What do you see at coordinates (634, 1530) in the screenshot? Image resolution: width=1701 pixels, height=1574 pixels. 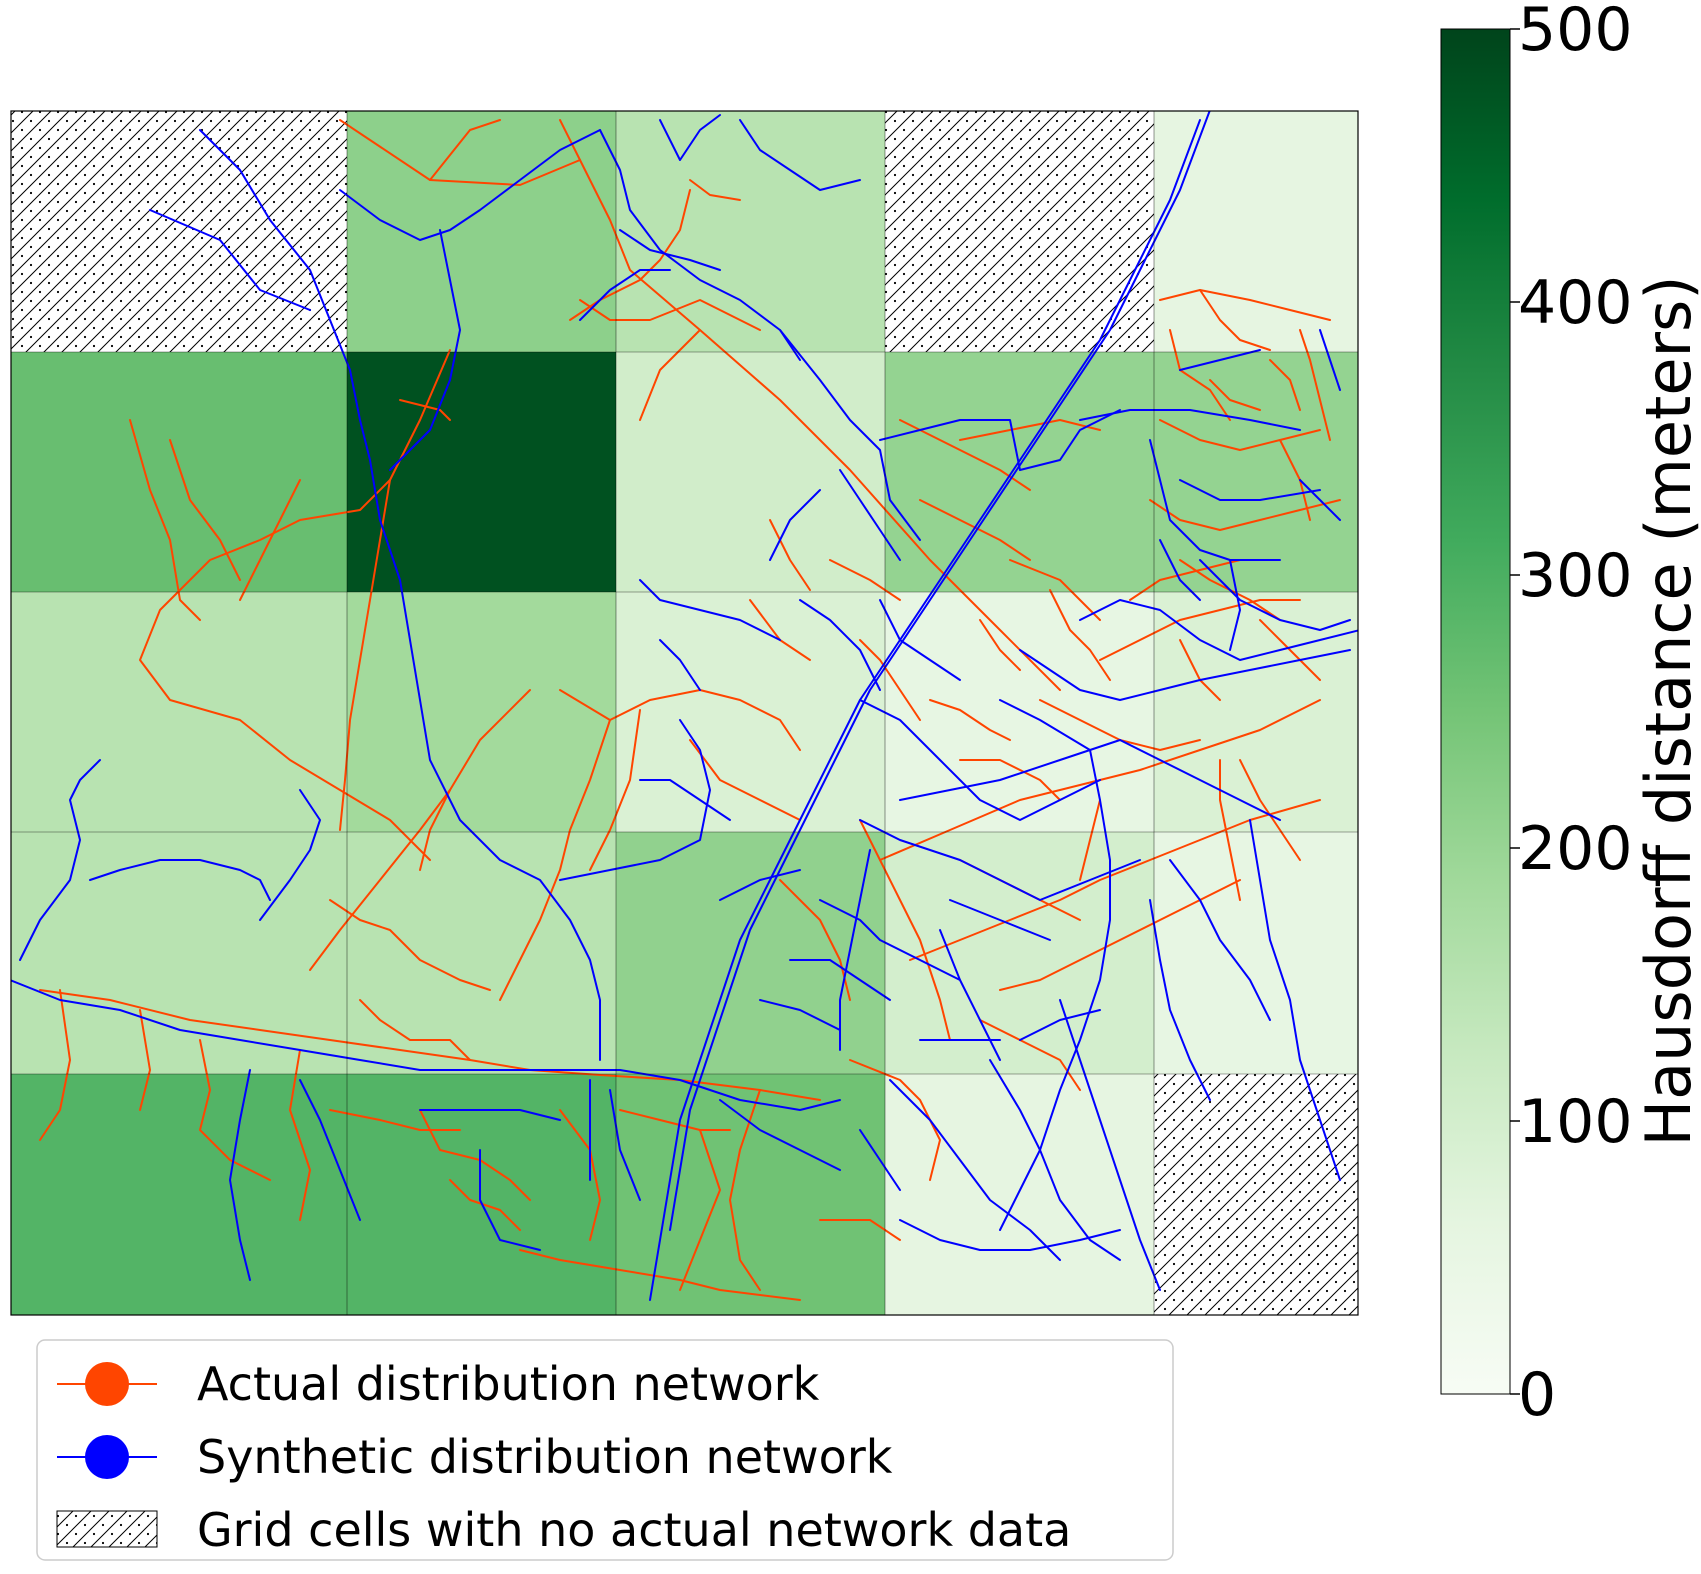 I see `legend-no-data-label: Grid cells with no actual network data` at bounding box center [634, 1530].